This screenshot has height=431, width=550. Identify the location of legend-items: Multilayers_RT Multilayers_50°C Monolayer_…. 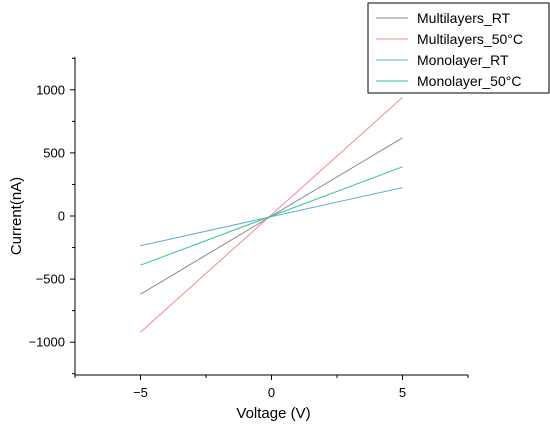
(449, 49).